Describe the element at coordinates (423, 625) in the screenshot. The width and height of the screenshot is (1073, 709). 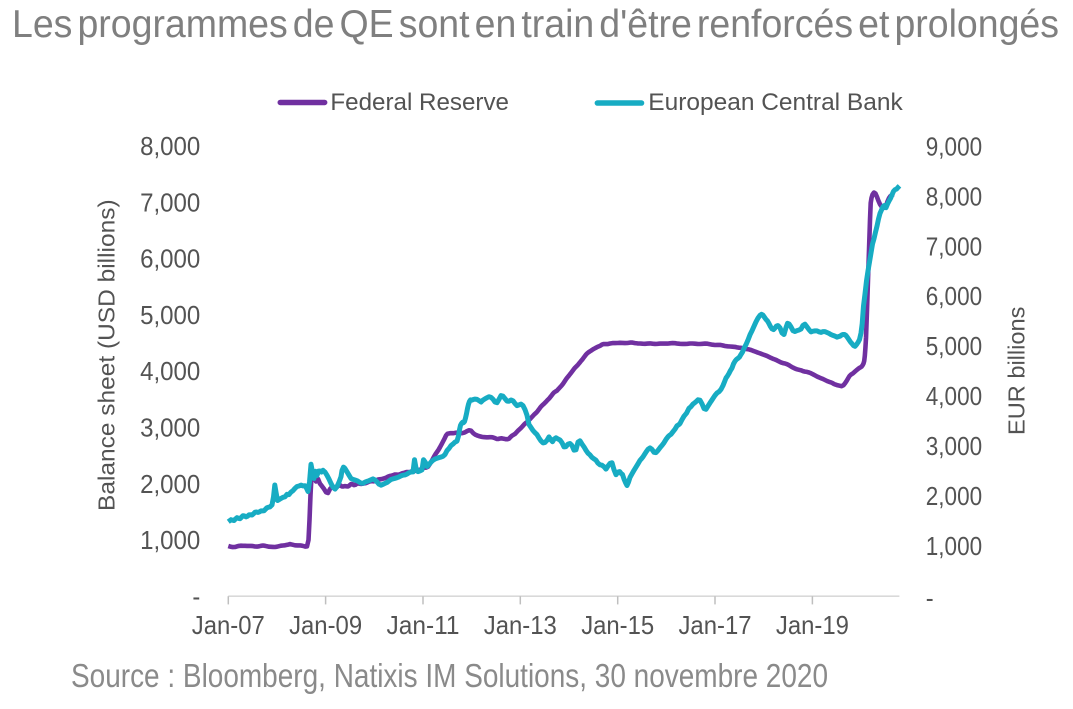
I see `svg-text: Jan-11` at that location.